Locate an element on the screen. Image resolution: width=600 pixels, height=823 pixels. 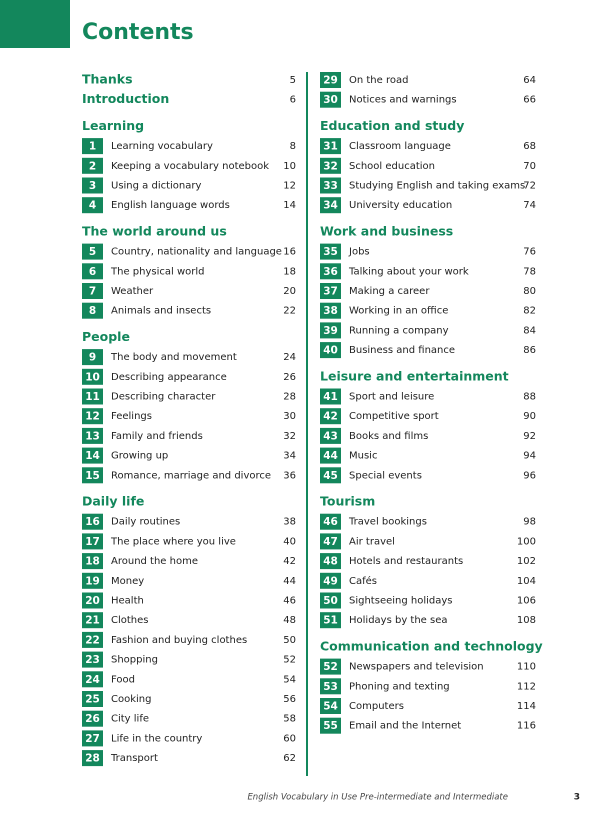
unit-number: 42 is located at coordinates (330, 417).